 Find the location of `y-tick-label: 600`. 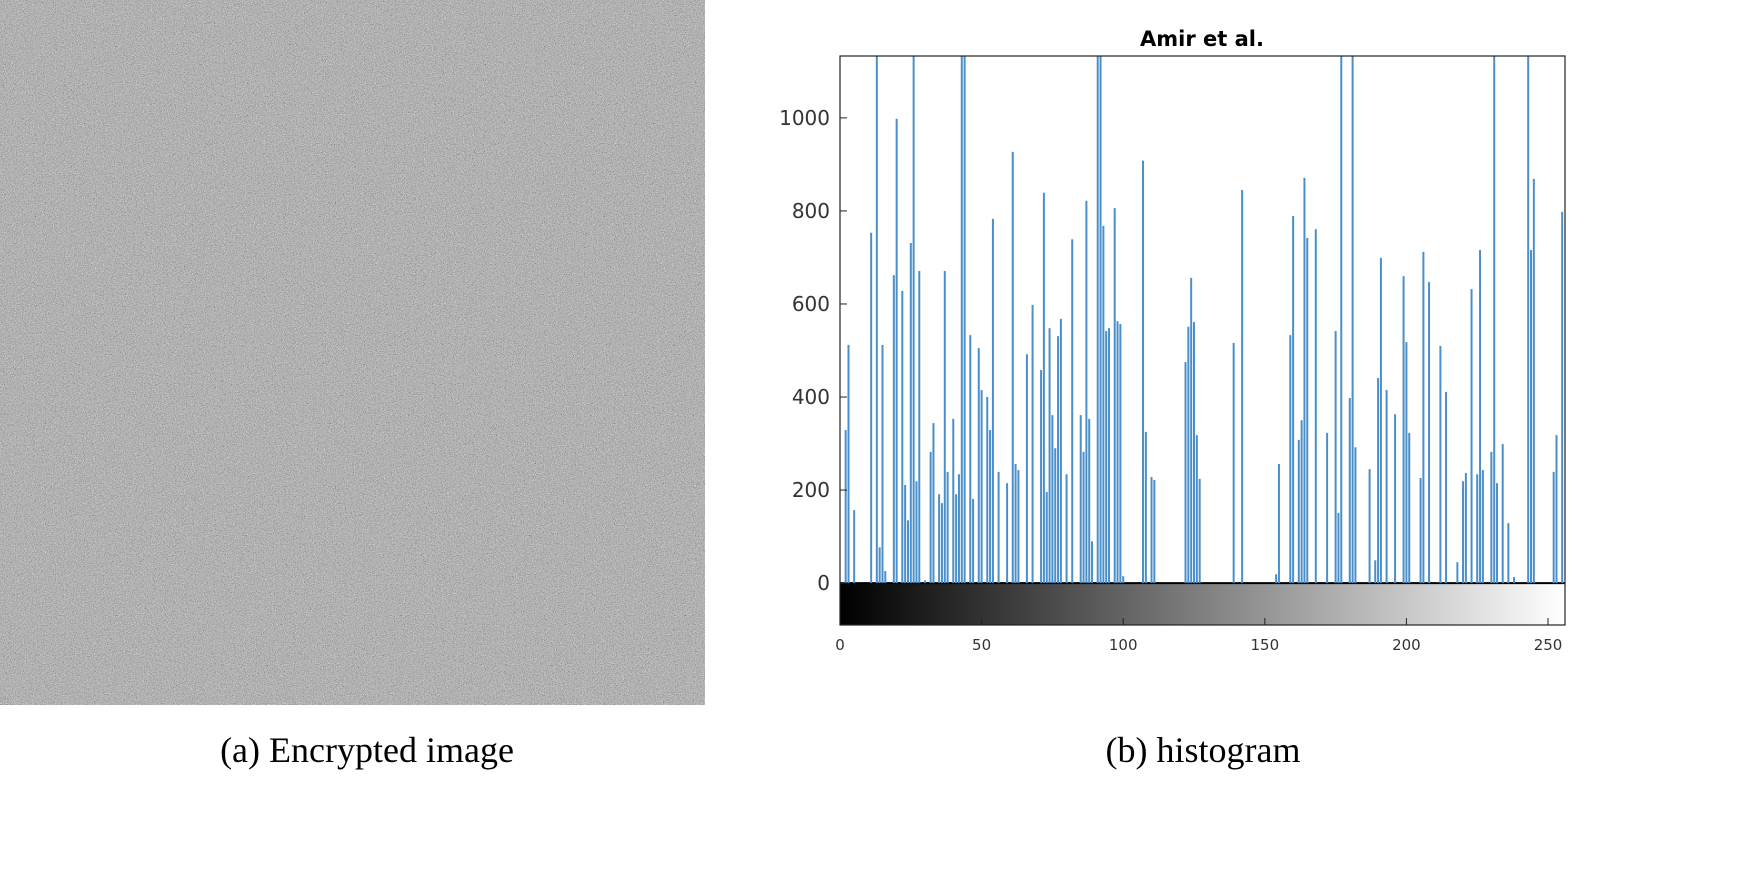

y-tick-label: 600 is located at coordinates (811, 304).